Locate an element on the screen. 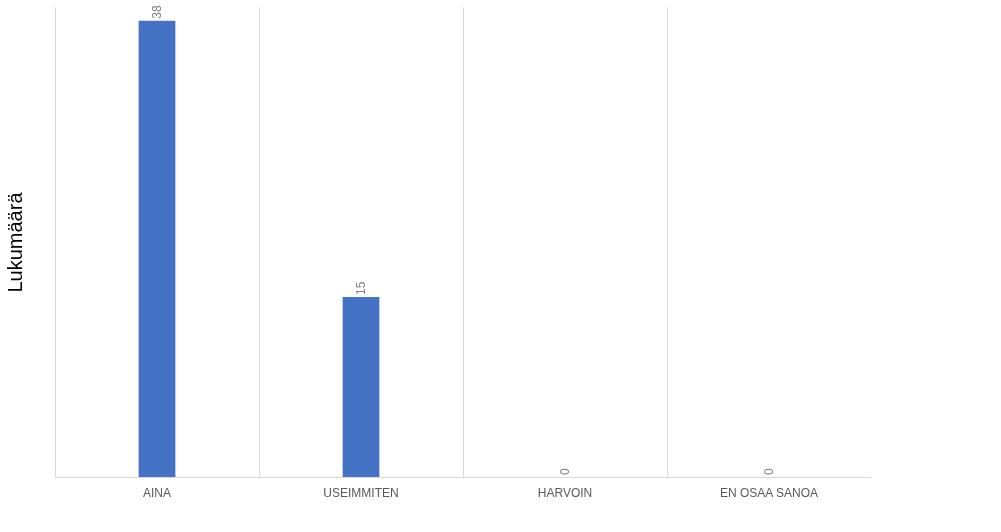 Image resolution: width=1001 pixels, height=532 pixels. data-label: 38 is located at coordinates (157, 12).